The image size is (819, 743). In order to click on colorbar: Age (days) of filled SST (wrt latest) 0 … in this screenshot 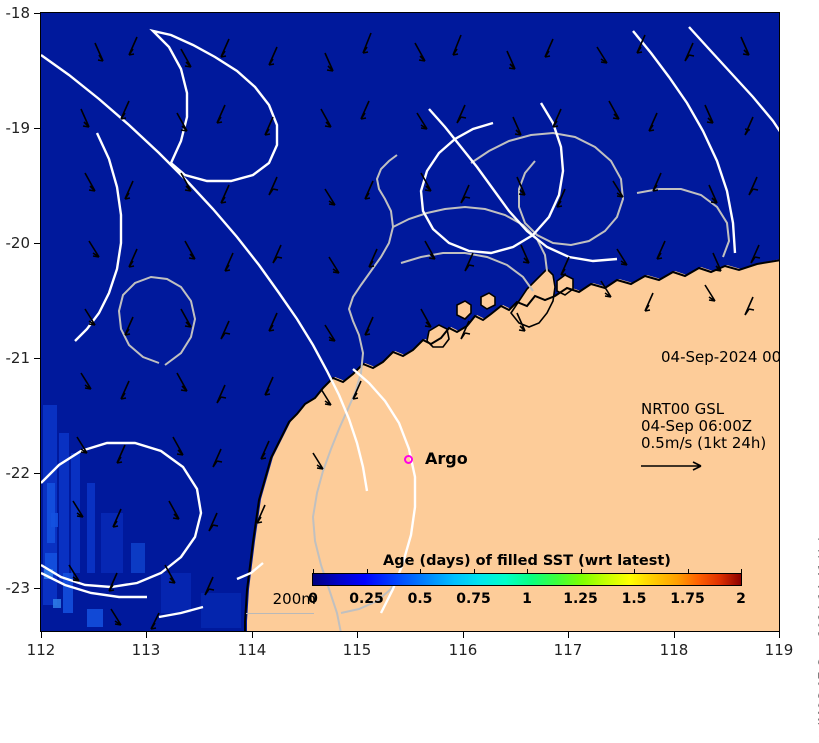, I will do `click(527, 580)`.